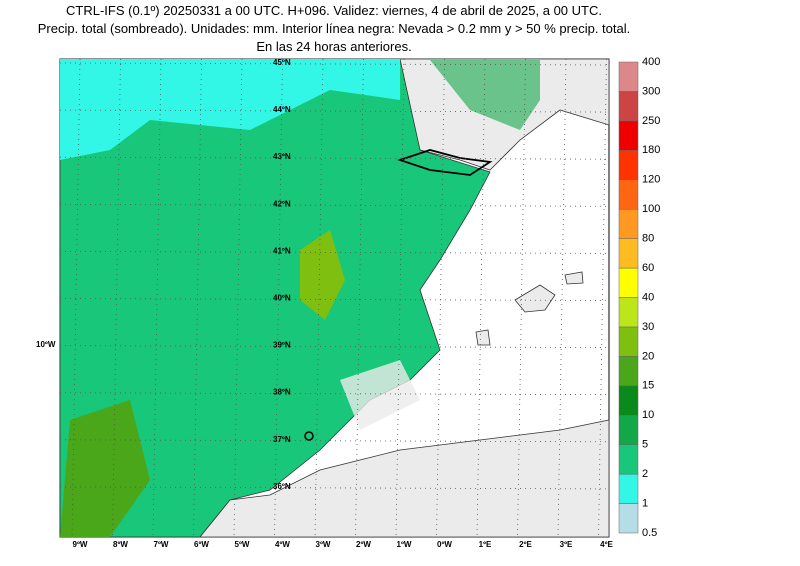 The image size is (800, 566). Describe the element at coordinates (363, 544) in the screenshot. I see `lon-label: 2ºW` at that location.